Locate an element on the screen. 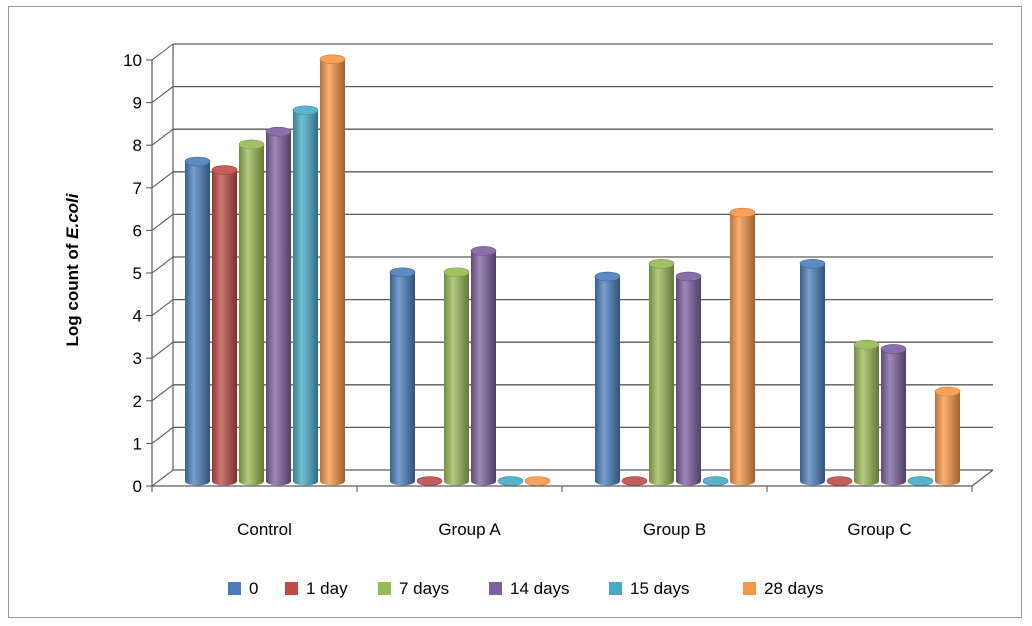 Image resolution: width=1032 pixels, height=626 pixels. legend-item: 14 days is located at coordinates (529, 588).